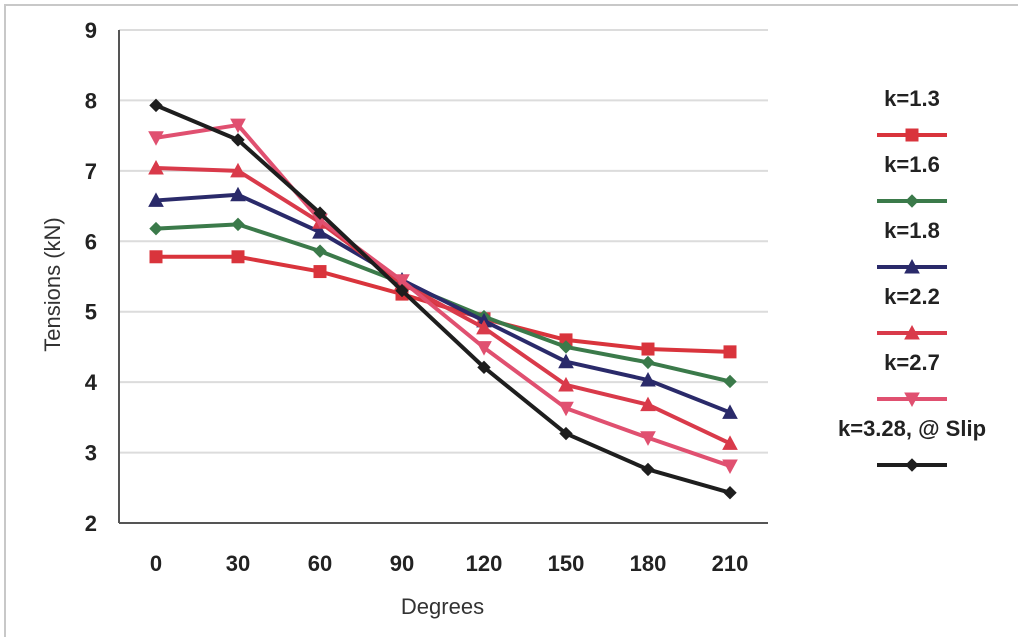 This screenshot has height=643, width=1024. Describe the element at coordinates (91, 312) in the screenshot. I see `y-tick-label: 5` at that location.